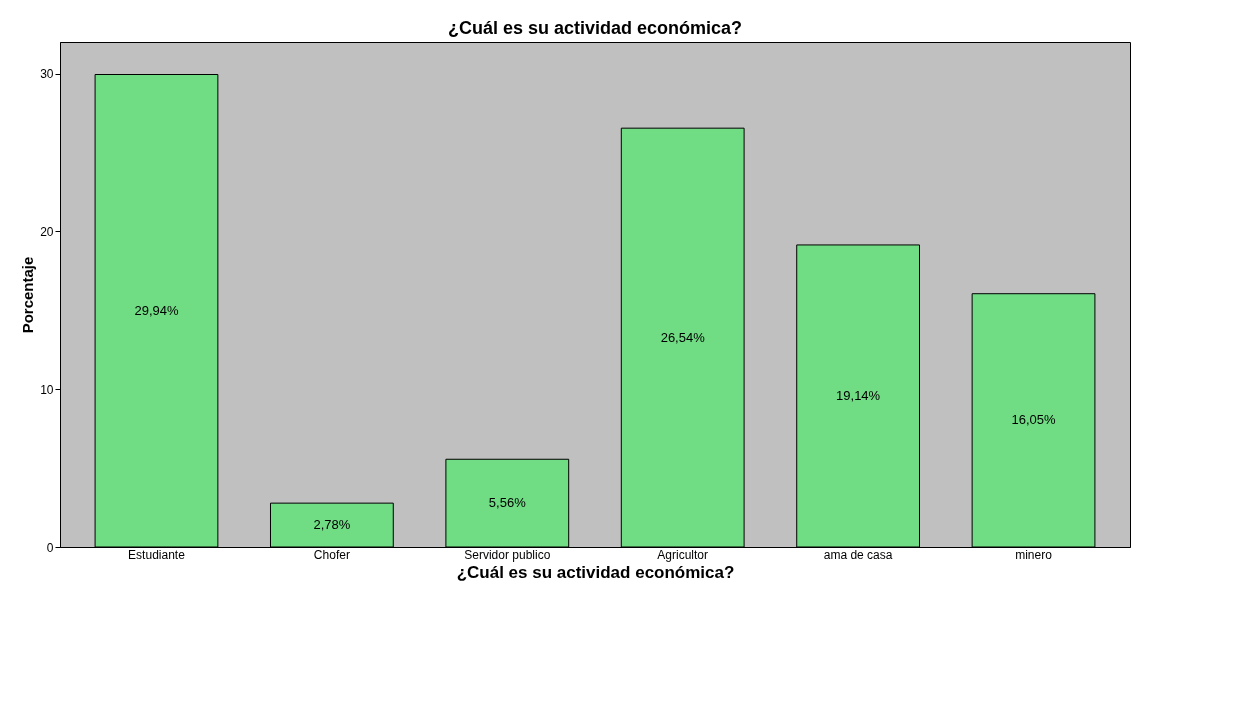 This screenshot has height=727, width=1253. Describe the element at coordinates (28, 295) in the screenshot. I see `y-axis-title: Porcentaje` at that location.